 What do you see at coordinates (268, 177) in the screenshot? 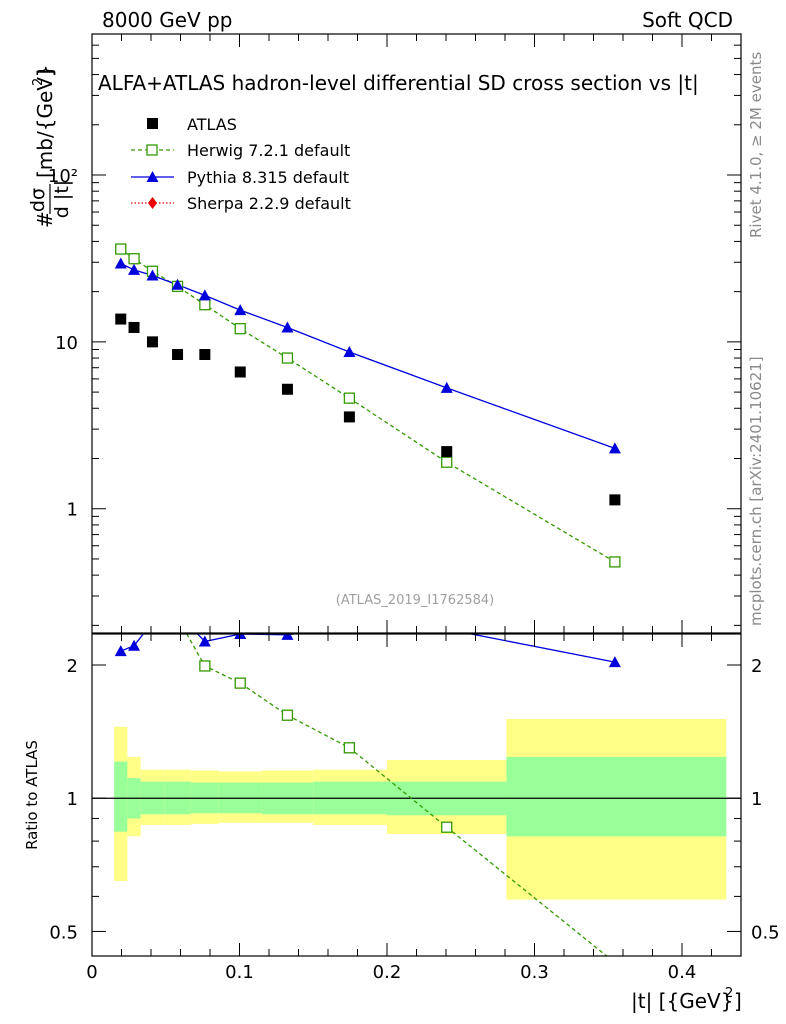
I see `legend-pythia-label: Pythia 8.315 default` at bounding box center [268, 177].